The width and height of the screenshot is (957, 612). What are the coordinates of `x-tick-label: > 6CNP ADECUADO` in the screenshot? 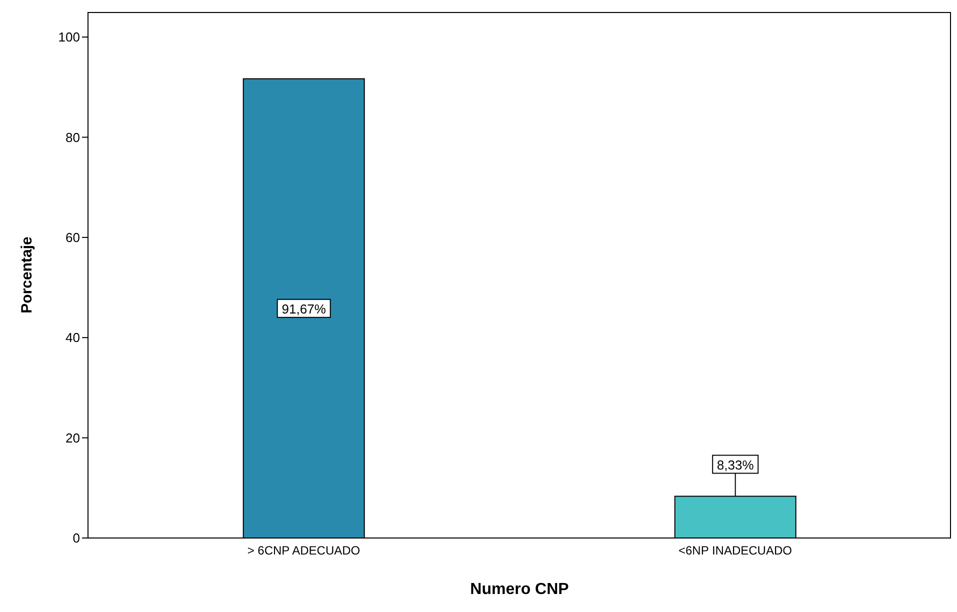 It's located at (303, 551).